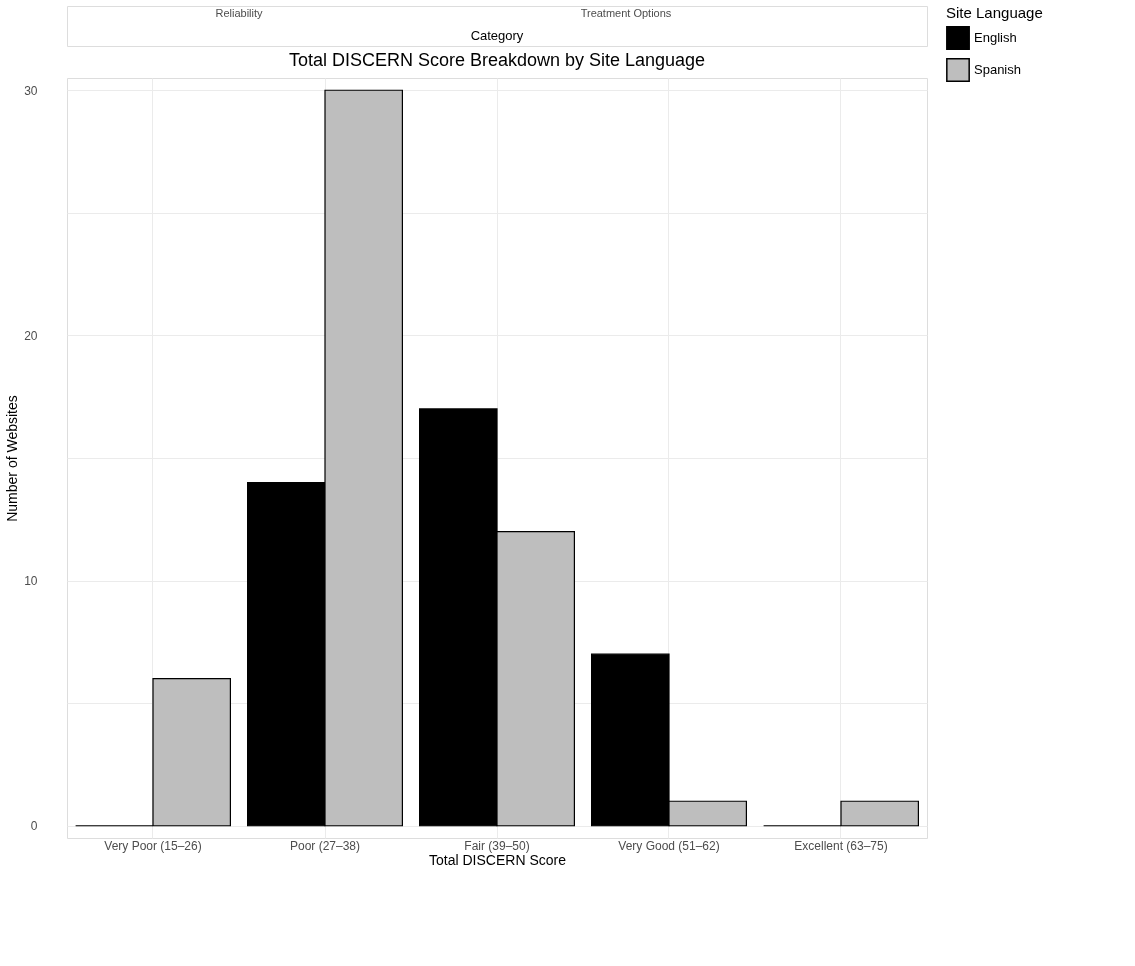 This screenshot has height=966, width=1135. What do you see at coordinates (841, 845) in the screenshot?
I see `x-tick-label: Excellent (63–75)` at bounding box center [841, 845].